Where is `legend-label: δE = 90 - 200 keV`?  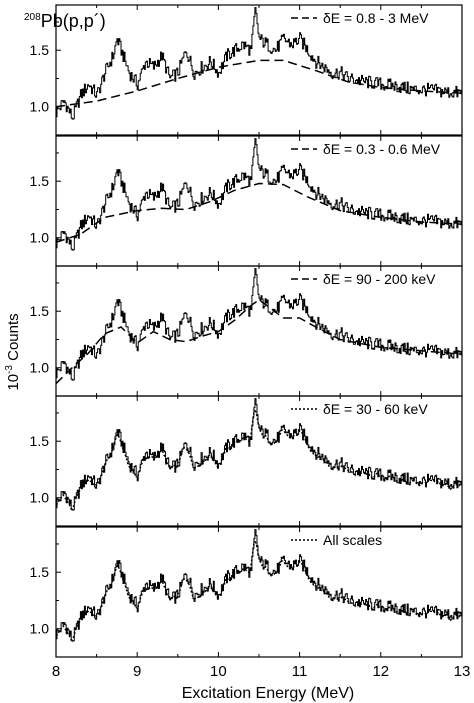 legend-label: δE = 90 - 200 keV is located at coordinates (379, 279).